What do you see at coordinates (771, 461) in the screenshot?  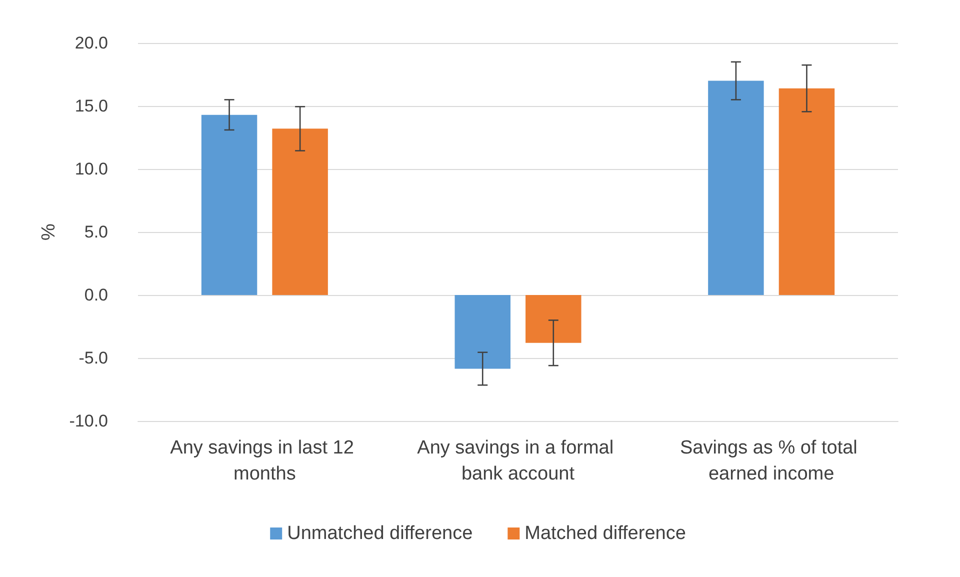 I see `x-tick-label: Savings as % of total earned income` at bounding box center [771, 461].